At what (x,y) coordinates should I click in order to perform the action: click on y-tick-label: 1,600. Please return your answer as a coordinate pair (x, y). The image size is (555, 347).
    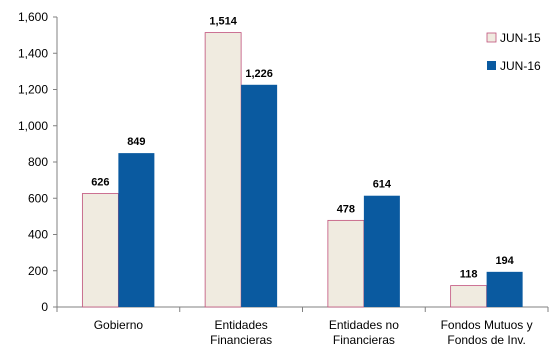
    Looking at the image, I should click on (33, 17).